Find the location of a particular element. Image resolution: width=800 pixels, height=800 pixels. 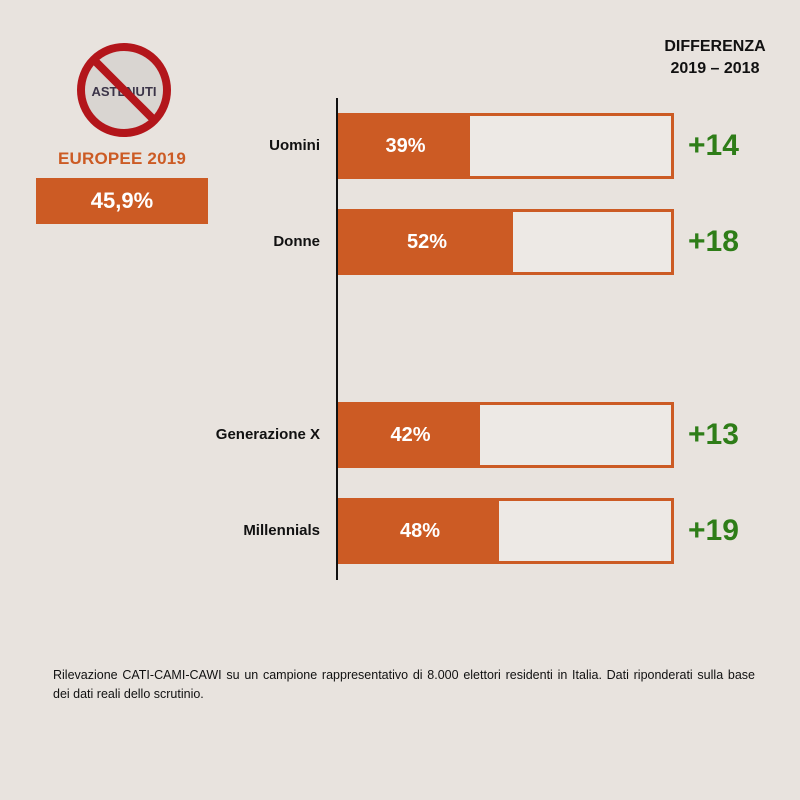

bar-value-label: 39% is located at coordinates (405, 145).